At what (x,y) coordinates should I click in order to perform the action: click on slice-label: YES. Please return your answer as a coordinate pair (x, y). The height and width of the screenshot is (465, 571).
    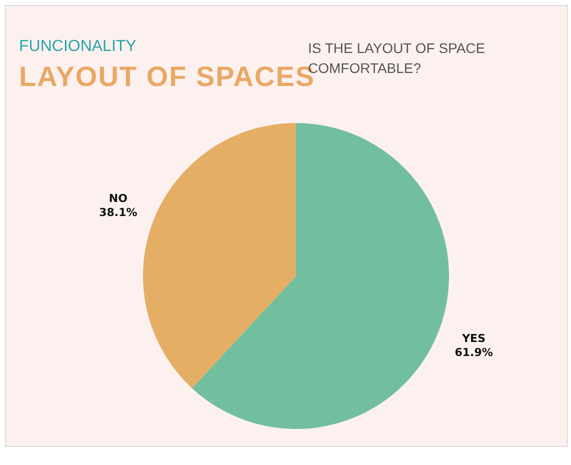
    Looking at the image, I should click on (473, 338).